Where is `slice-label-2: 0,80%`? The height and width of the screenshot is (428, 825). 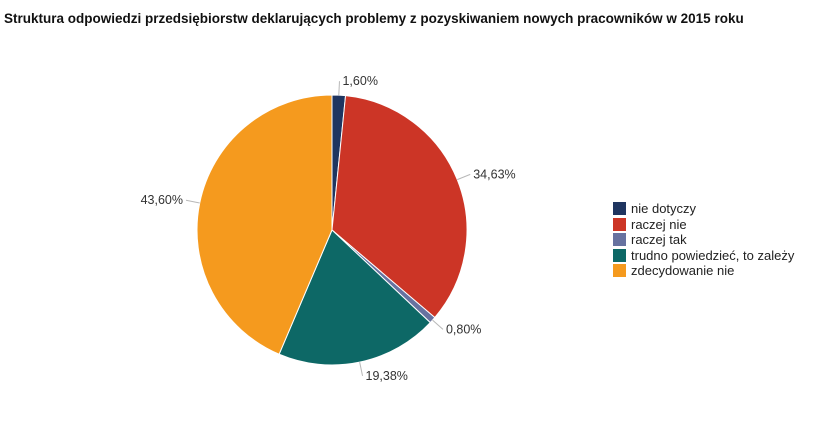
slice-label-2: 0,80% is located at coordinates (463, 329).